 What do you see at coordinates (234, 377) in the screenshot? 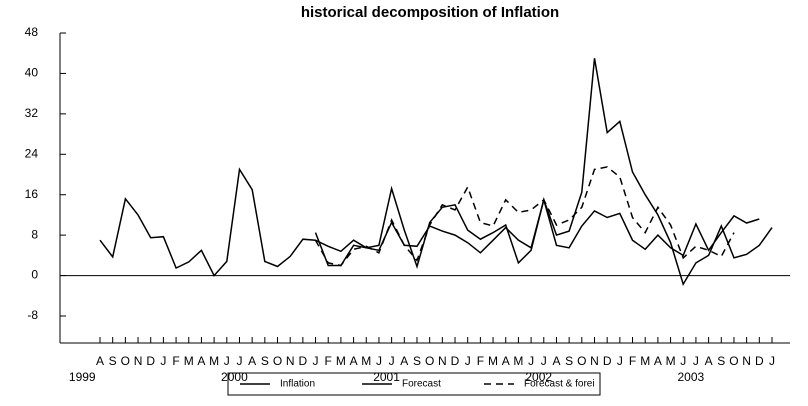
I see `year-label: 2000` at bounding box center [234, 377].